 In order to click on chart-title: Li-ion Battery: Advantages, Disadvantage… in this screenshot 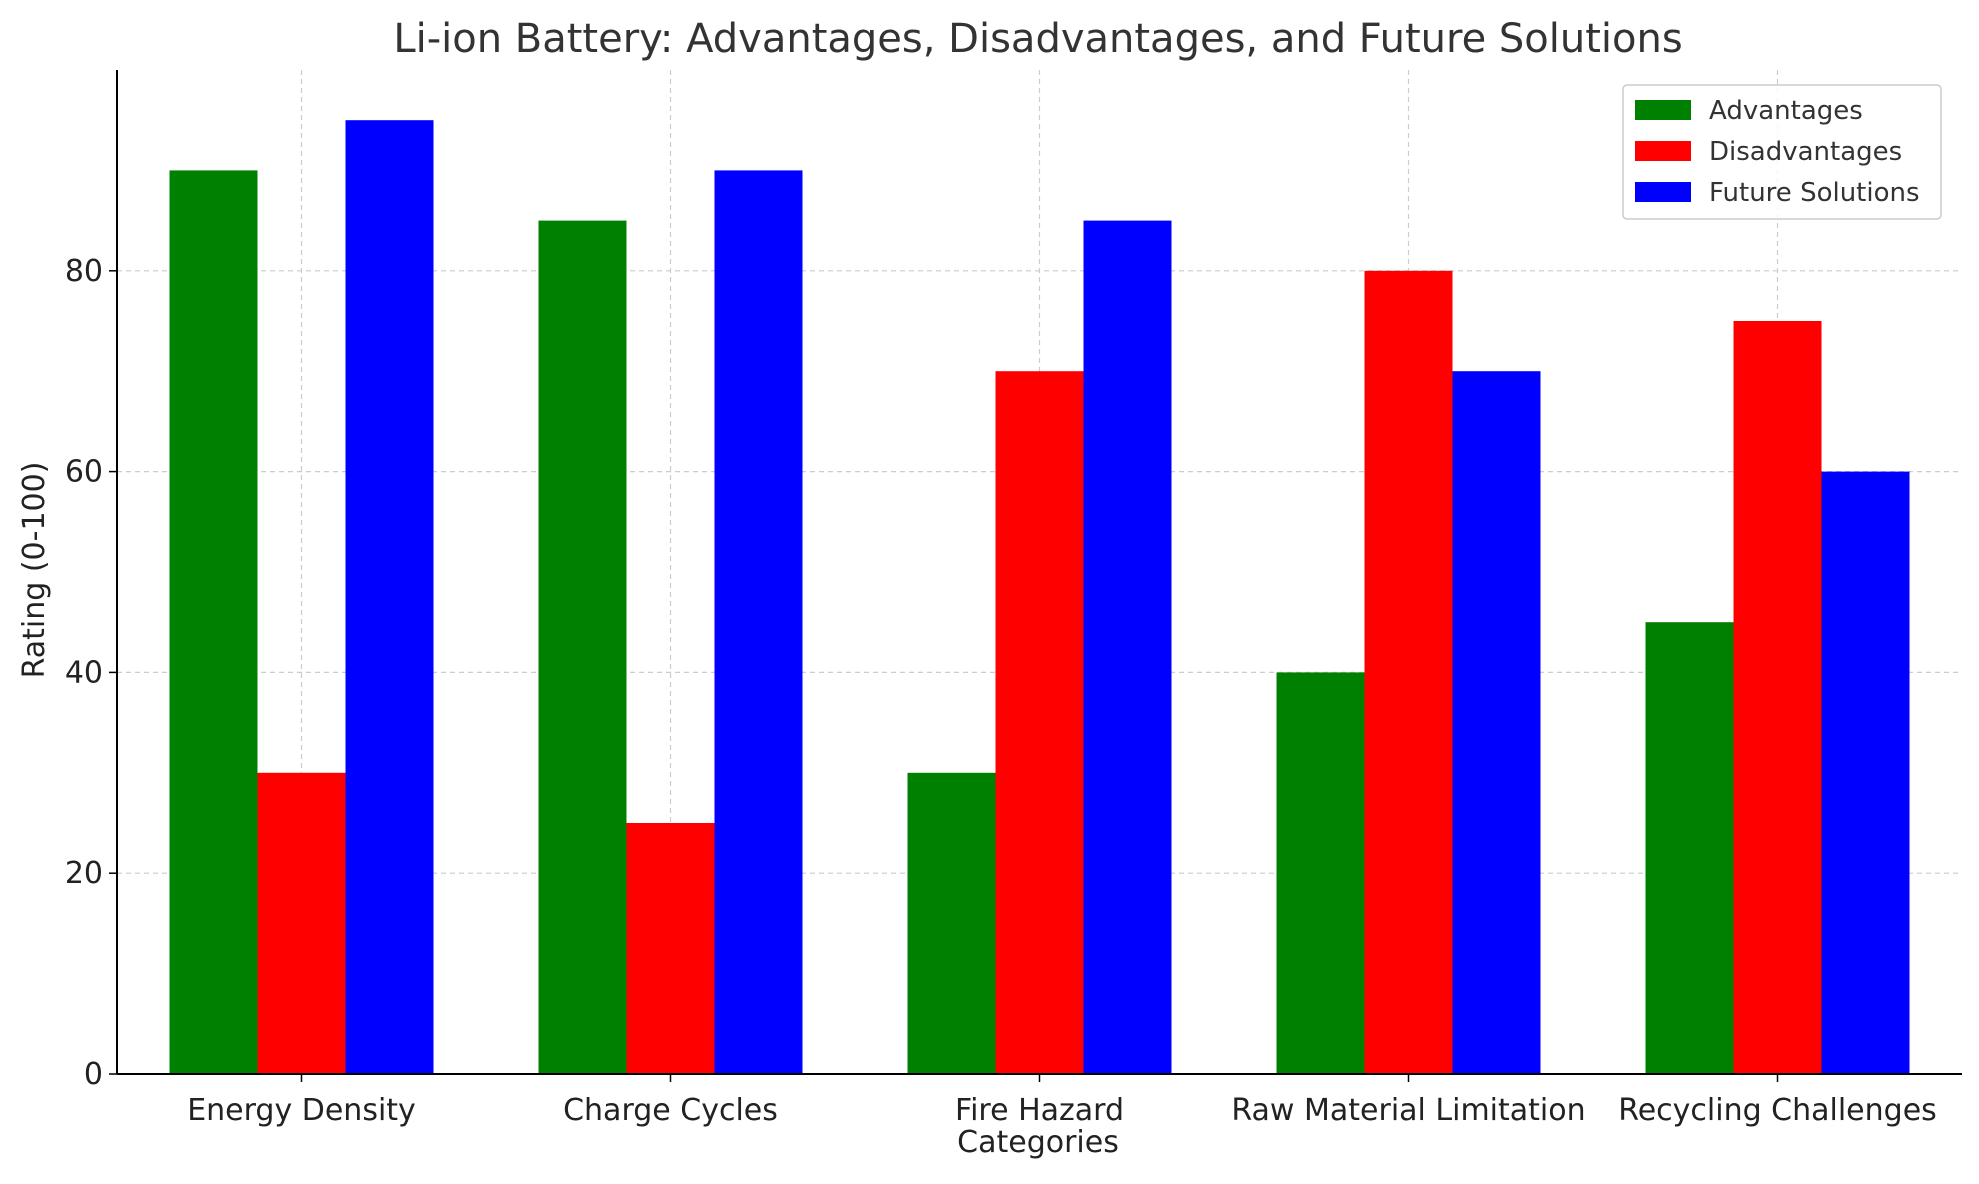, I will do `click(1037, 39)`.